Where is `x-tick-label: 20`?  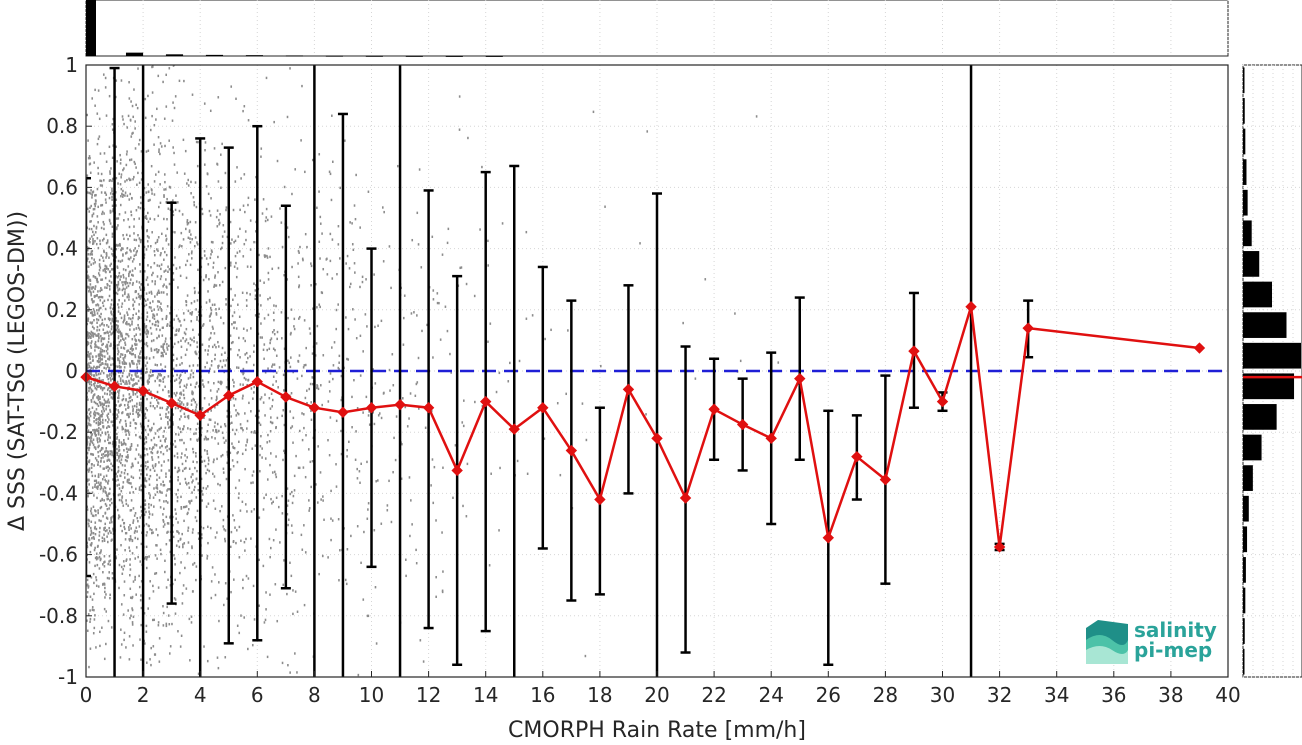 x-tick-label: 20 is located at coordinates (656, 695).